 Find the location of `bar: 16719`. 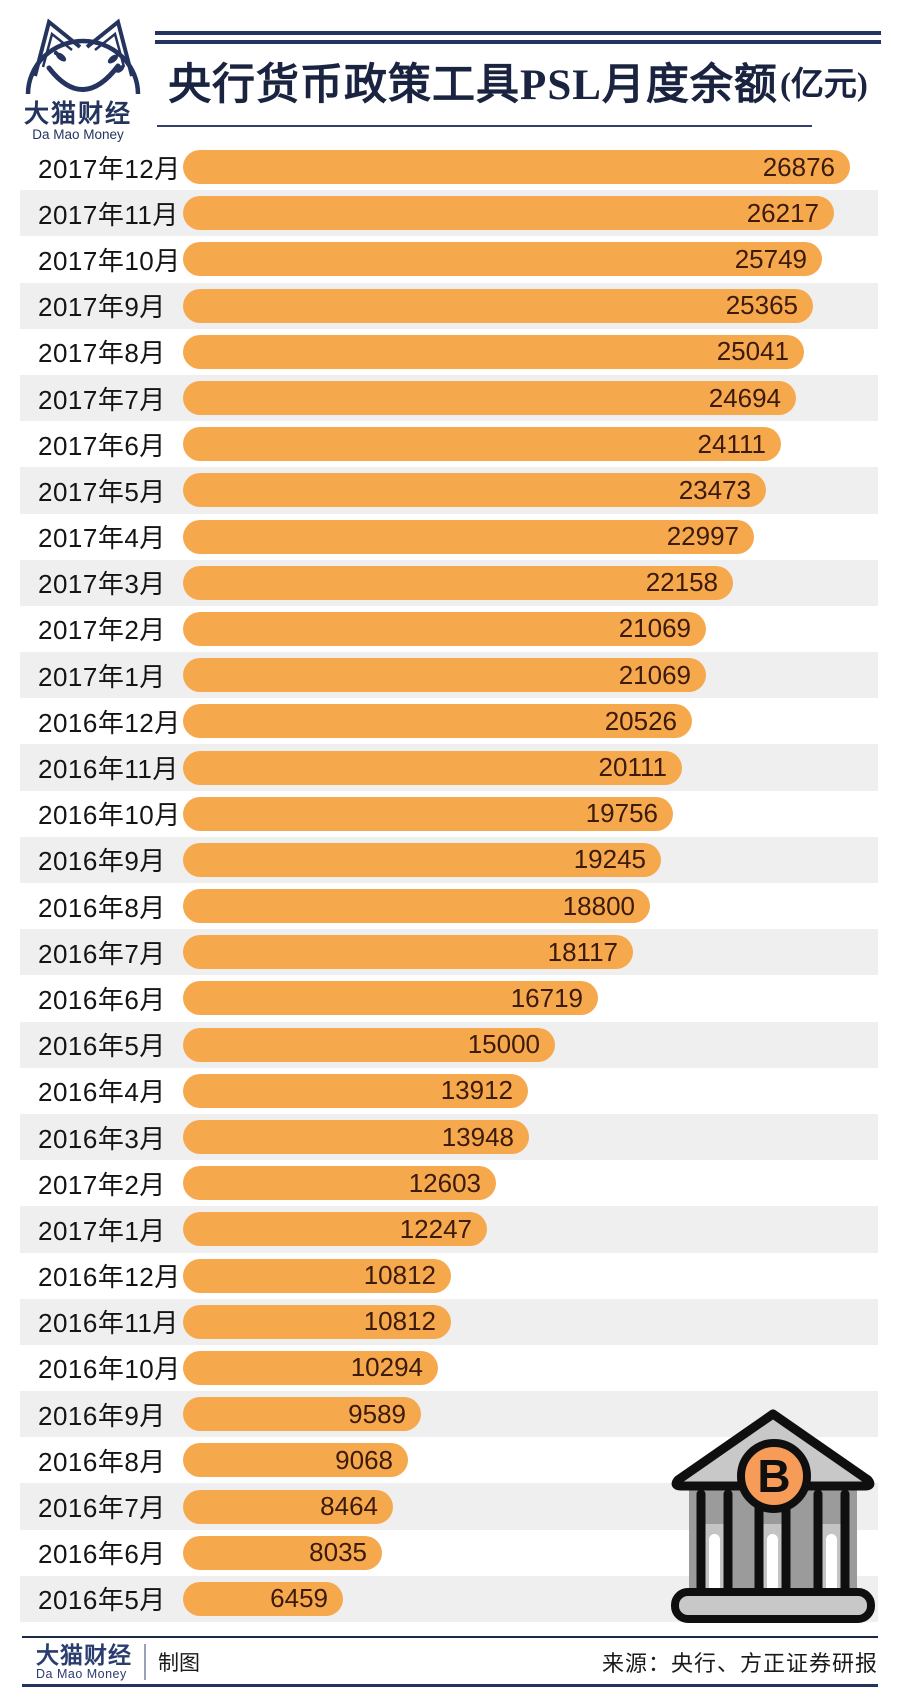

bar: 16719 is located at coordinates (390, 998).